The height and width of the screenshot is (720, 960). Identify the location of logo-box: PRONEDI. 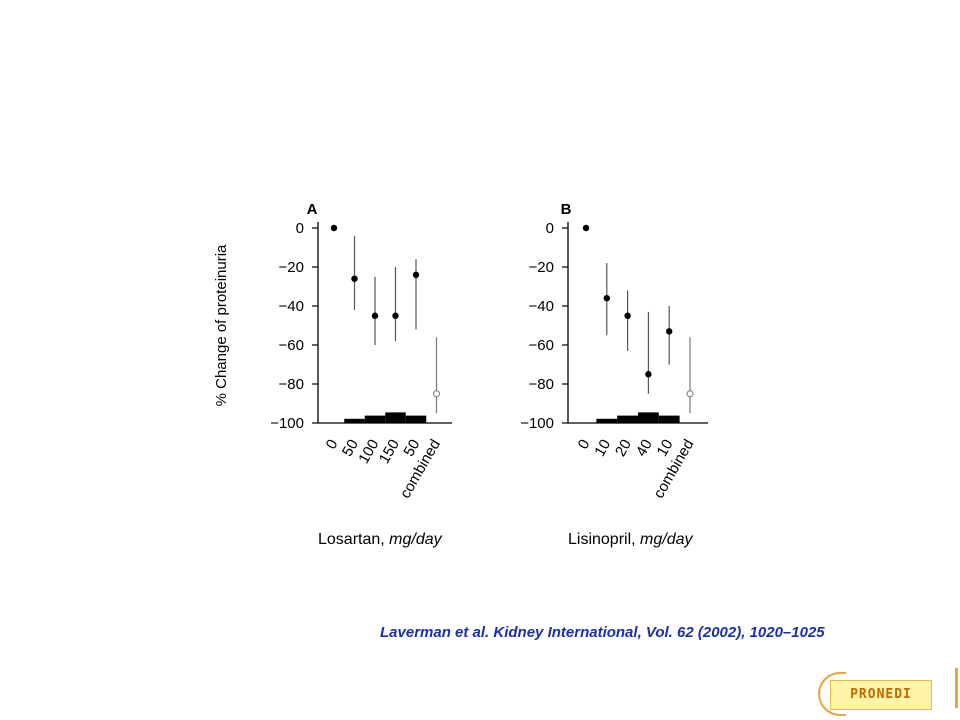
(881, 695).